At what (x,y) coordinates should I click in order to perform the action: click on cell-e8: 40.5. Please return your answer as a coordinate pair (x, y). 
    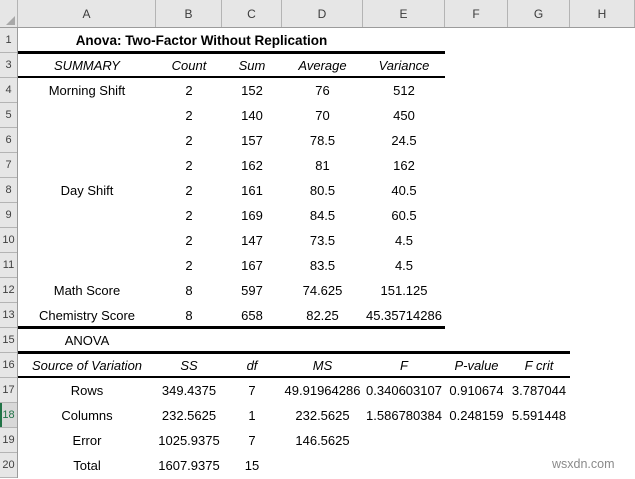
    Looking at the image, I should click on (404, 190).